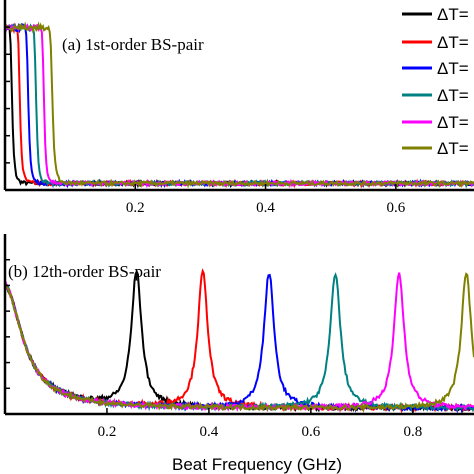 The width and height of the screenshot is (474, 474). I want to click on legend: ΔT= ΔT= ΔT= ΔT= ΔT= ΔT=, so click(435, 81).